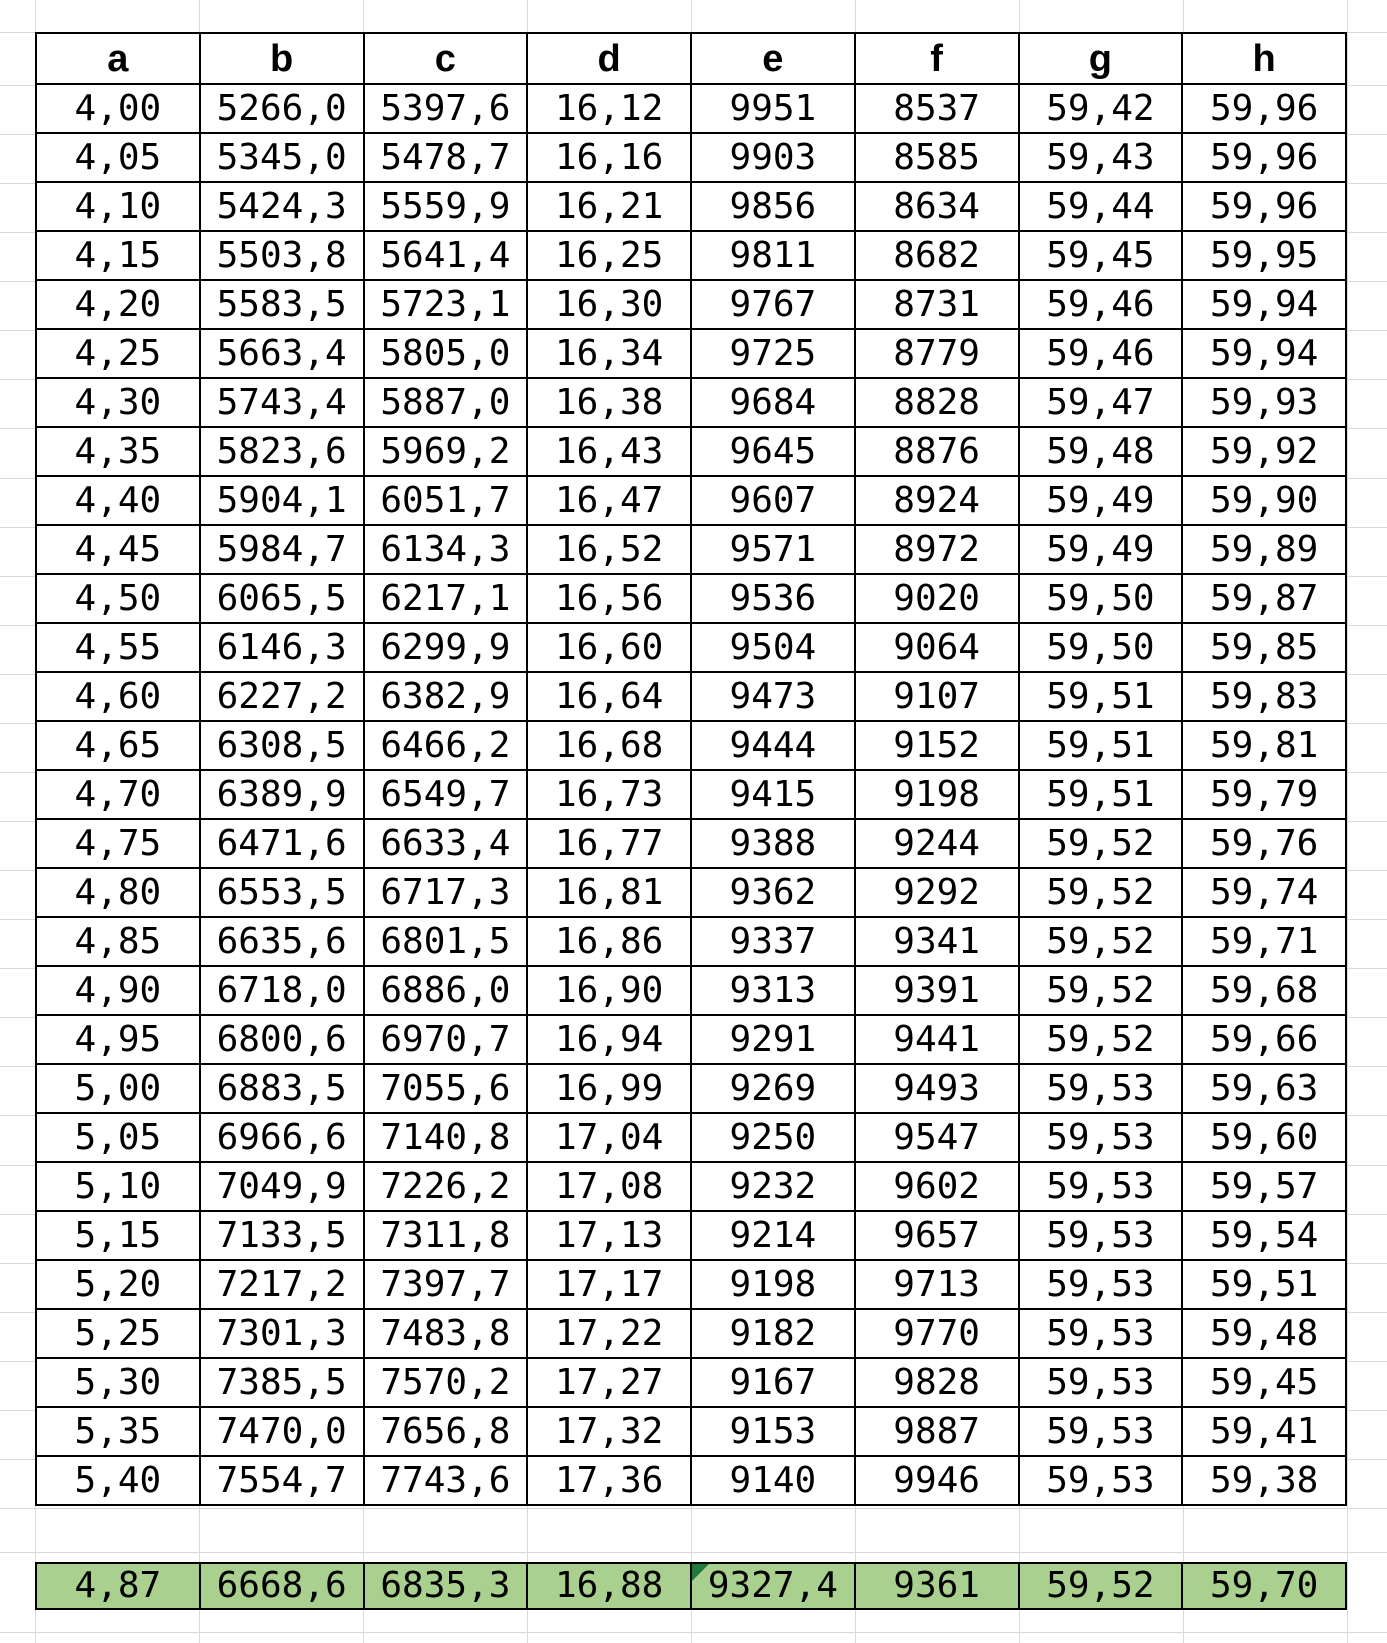 The width and height of the screenshot is (1387, 1643). Describe the element at coordinates (609, 892) in the screenshot. I see `table-cell: 16,81` at that location.